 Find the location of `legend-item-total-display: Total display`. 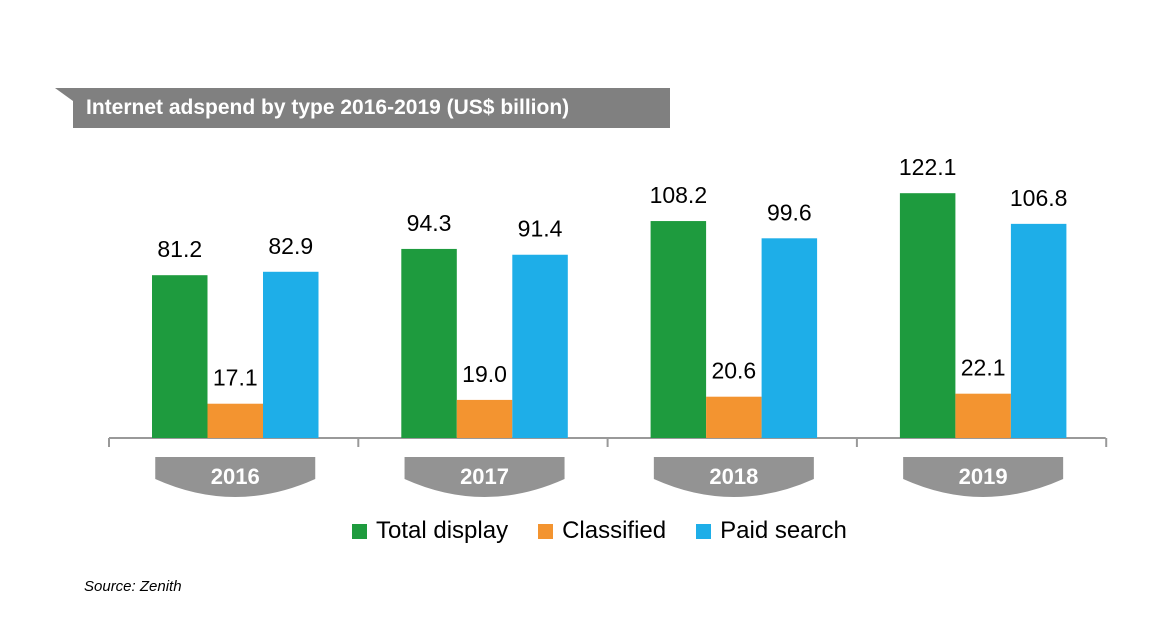

legend-item-total-display: Total display is located at coordinates (430, 531).